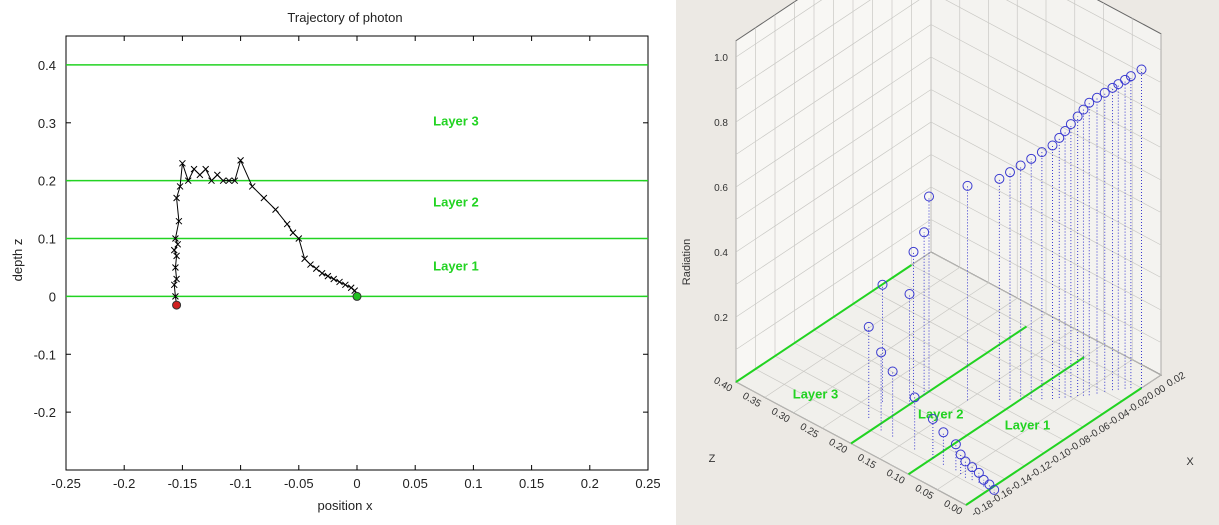  I want to click on x-tick-label: 0, so click(356, 483).